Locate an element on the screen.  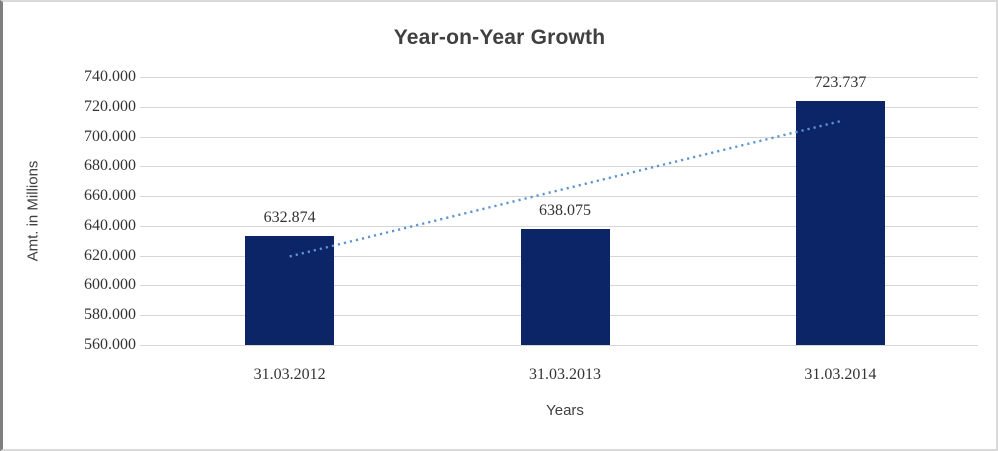
bar-31.03.2013 is located at coordinates (565, 286).